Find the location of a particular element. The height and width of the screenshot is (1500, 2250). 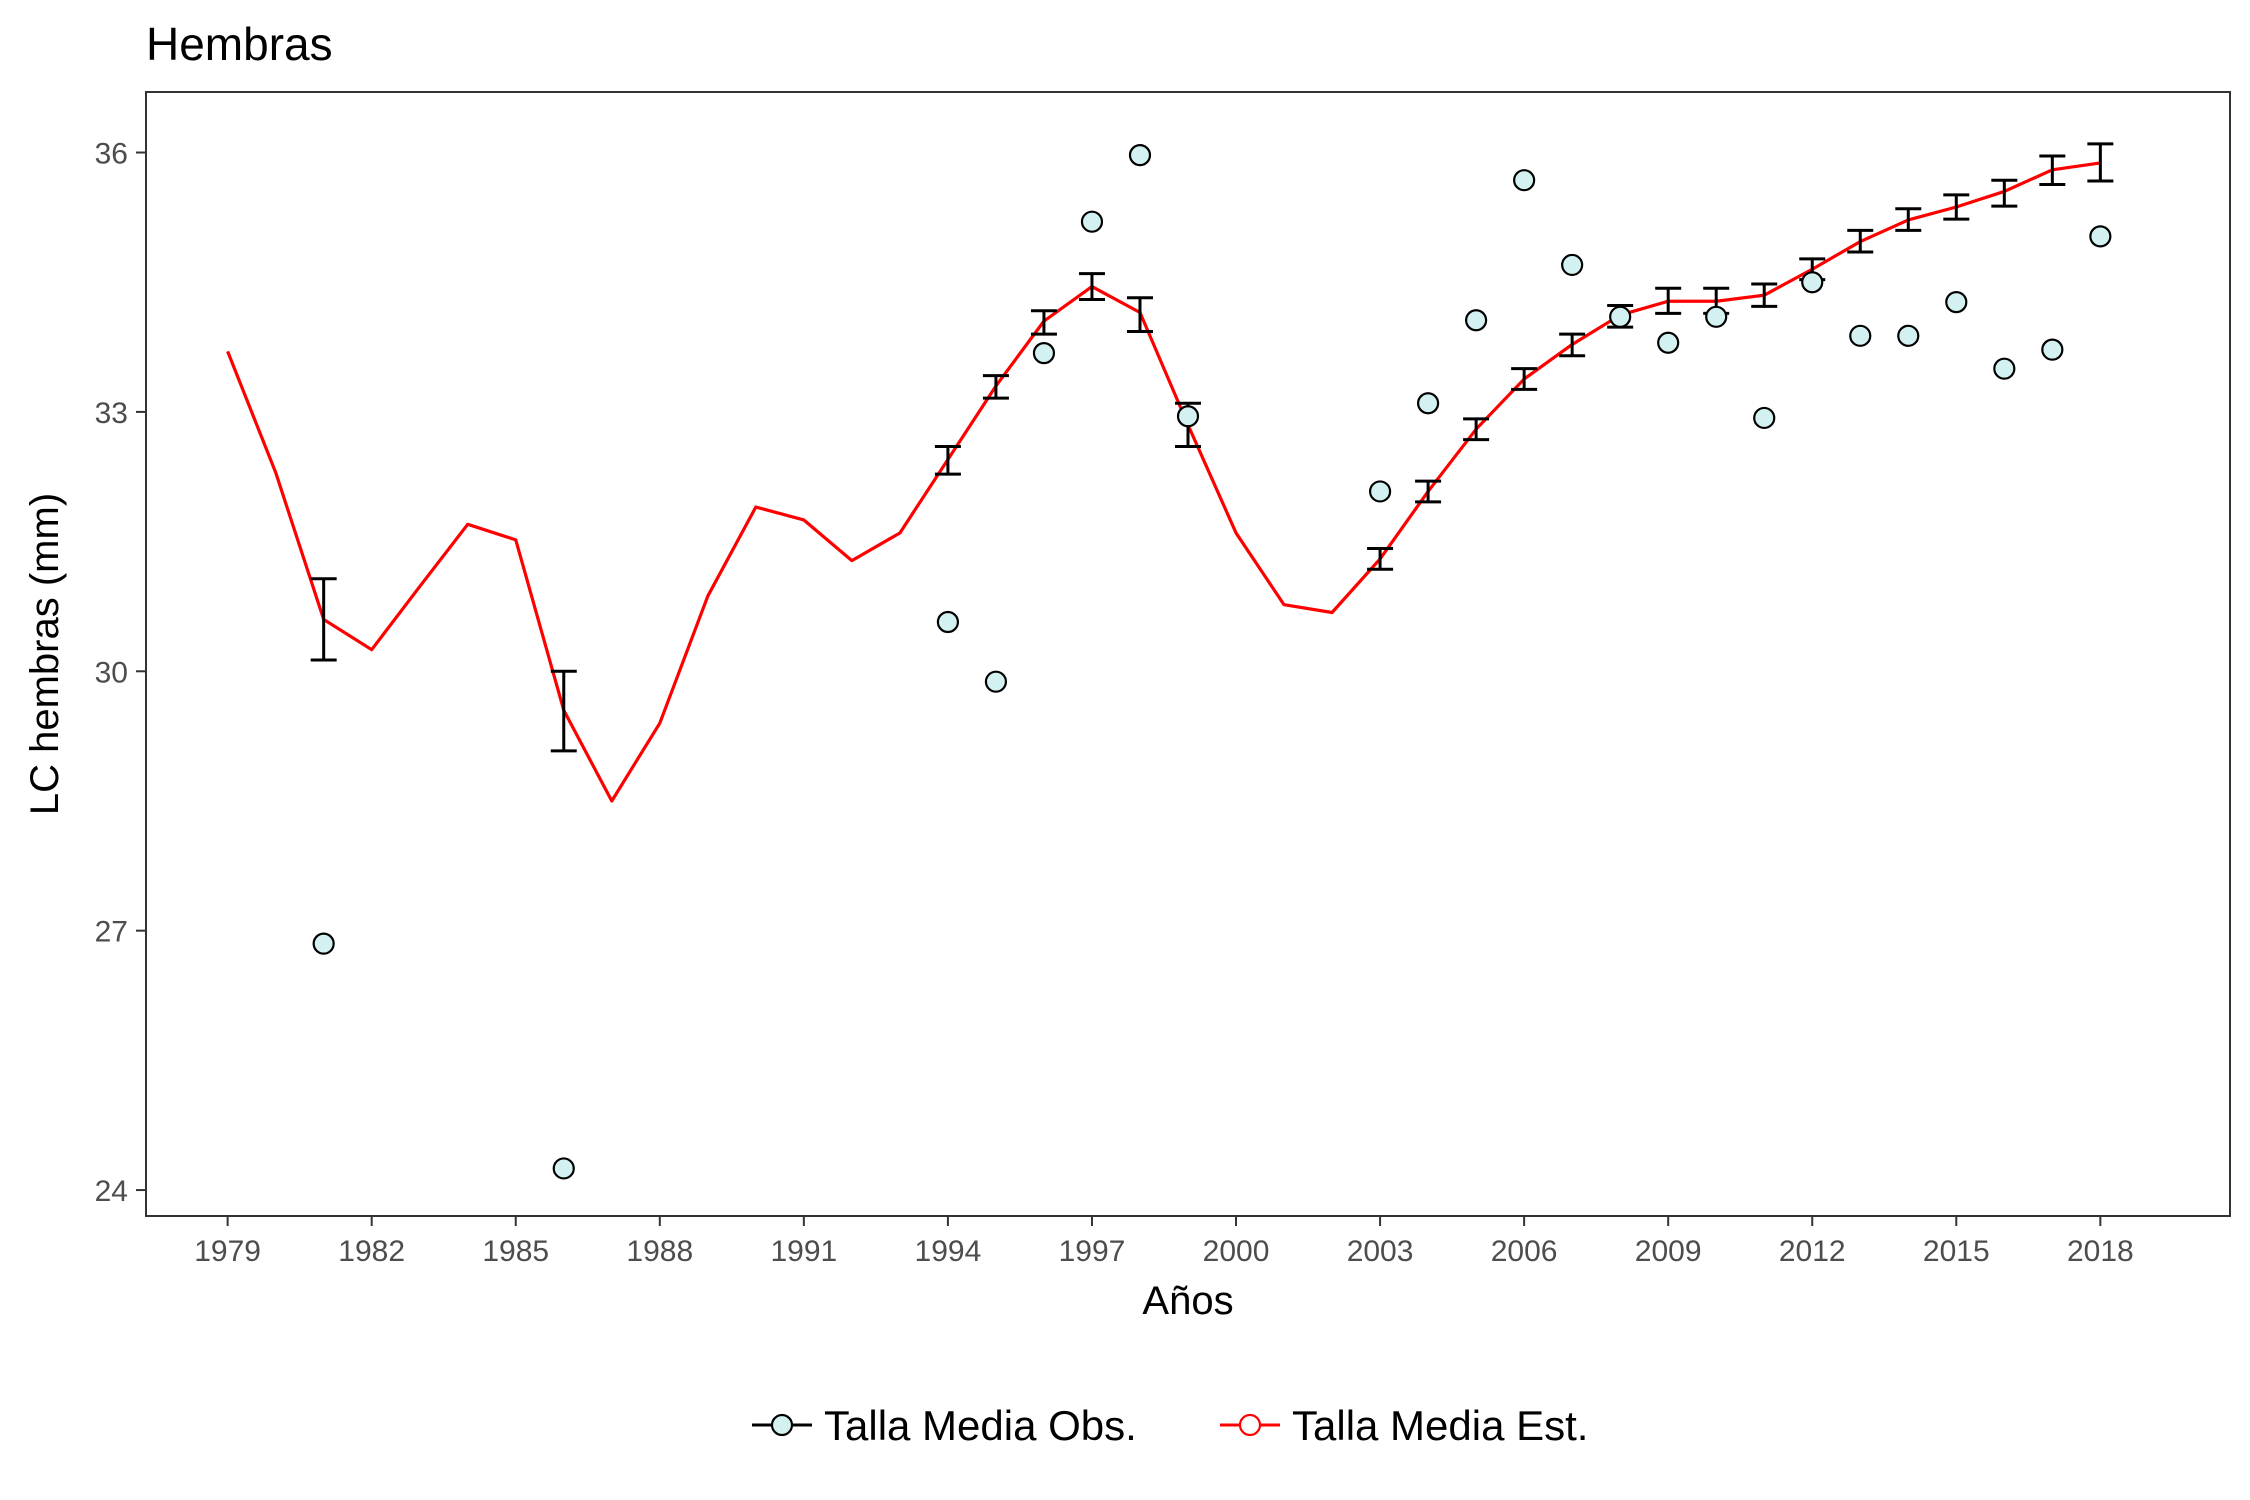

legend-key-observed-point is located at coordinates (782, 1425).